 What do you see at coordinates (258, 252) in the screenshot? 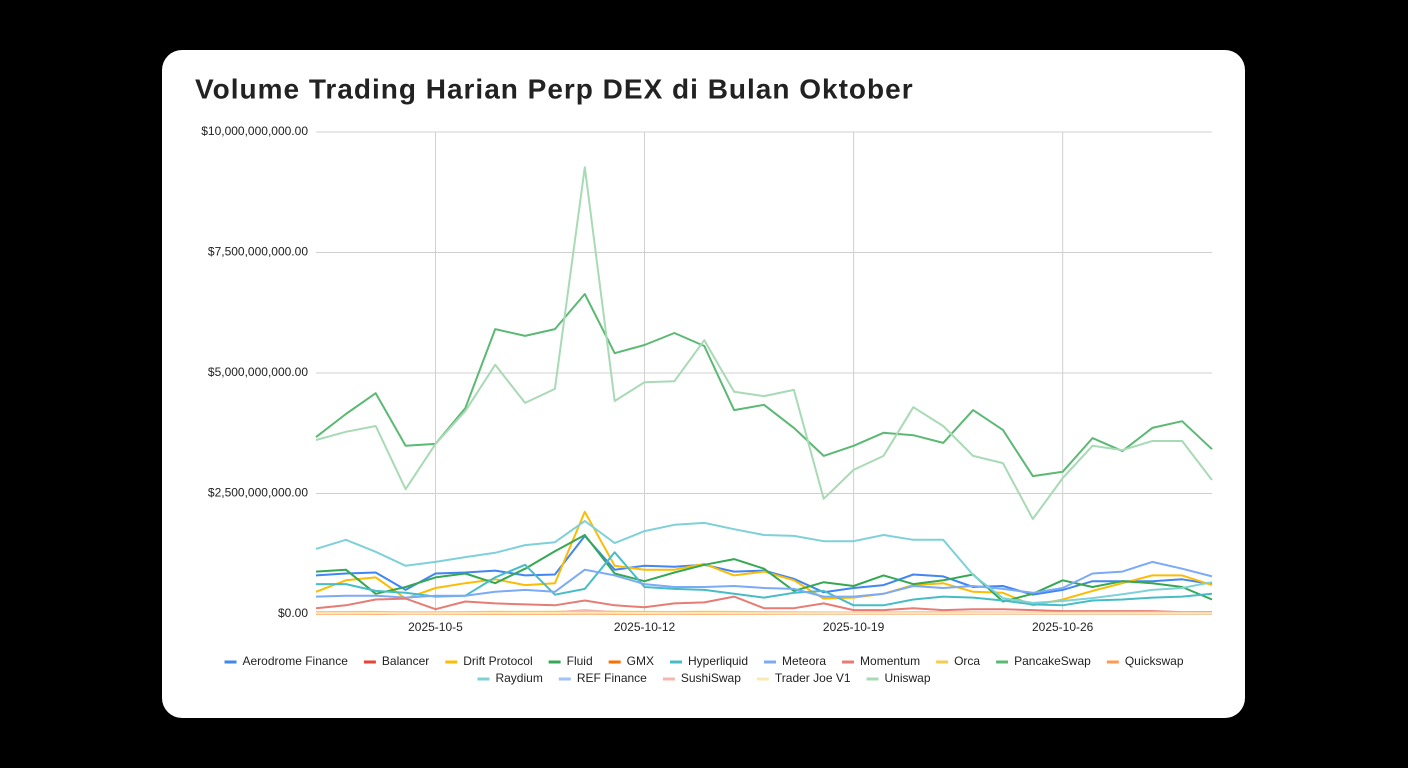
I see `y-tick-label: $7,500,000,000.00` at bounding box center [258, 252].